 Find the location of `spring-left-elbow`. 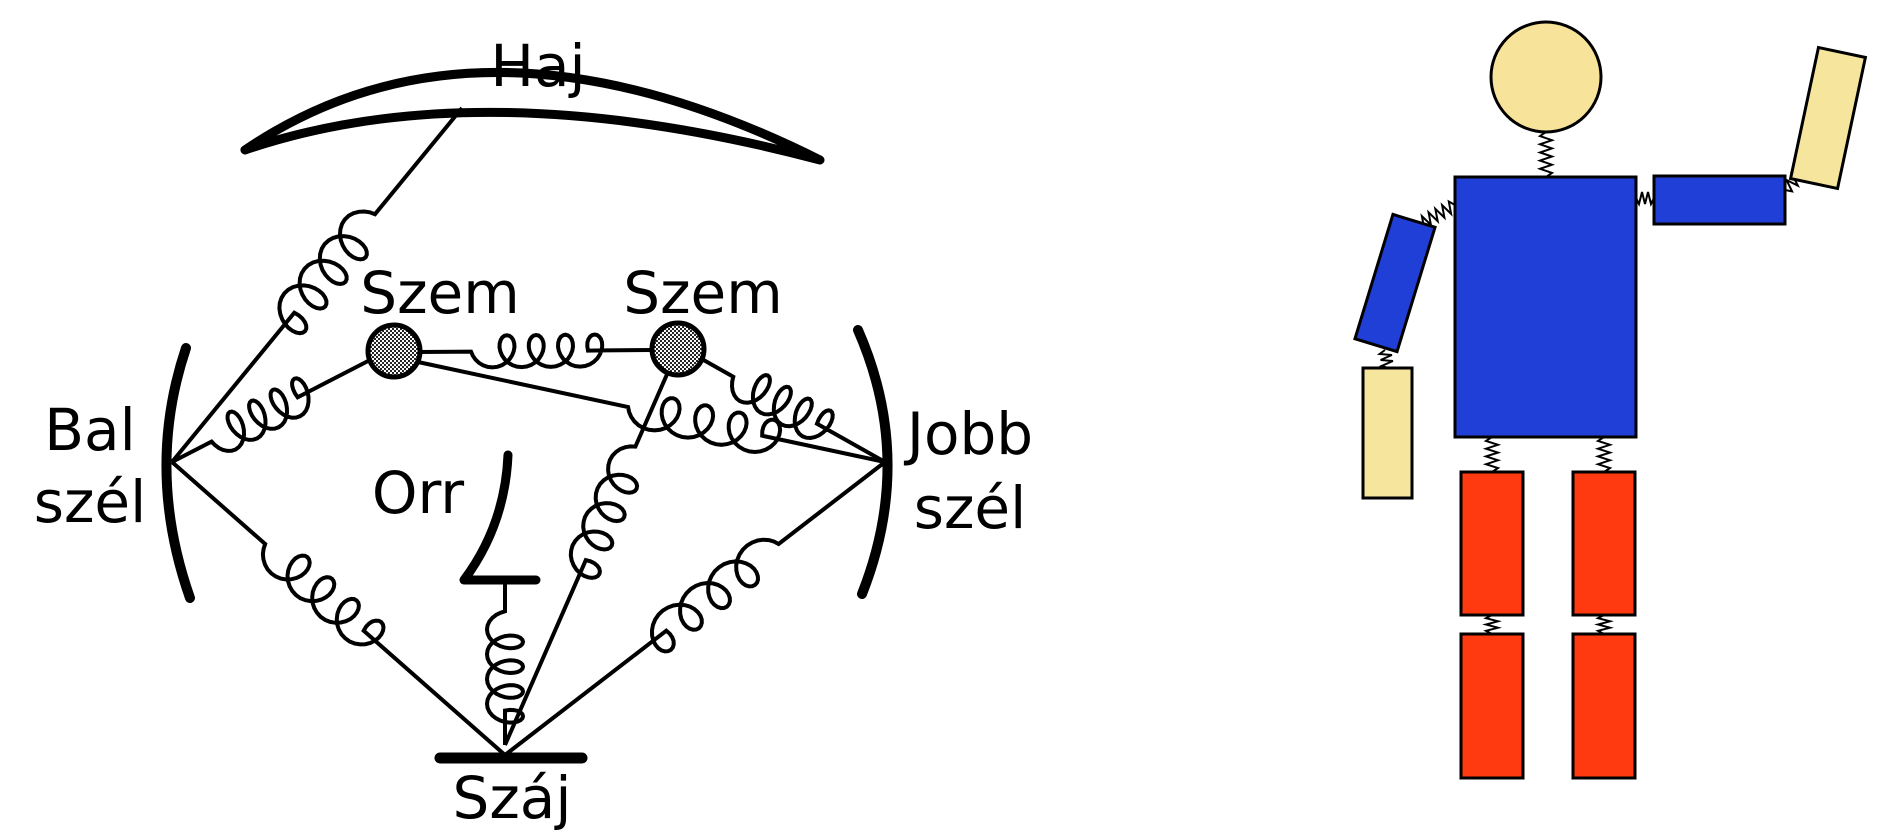

spring-left-elbow is located at coordinates (1385, 359).